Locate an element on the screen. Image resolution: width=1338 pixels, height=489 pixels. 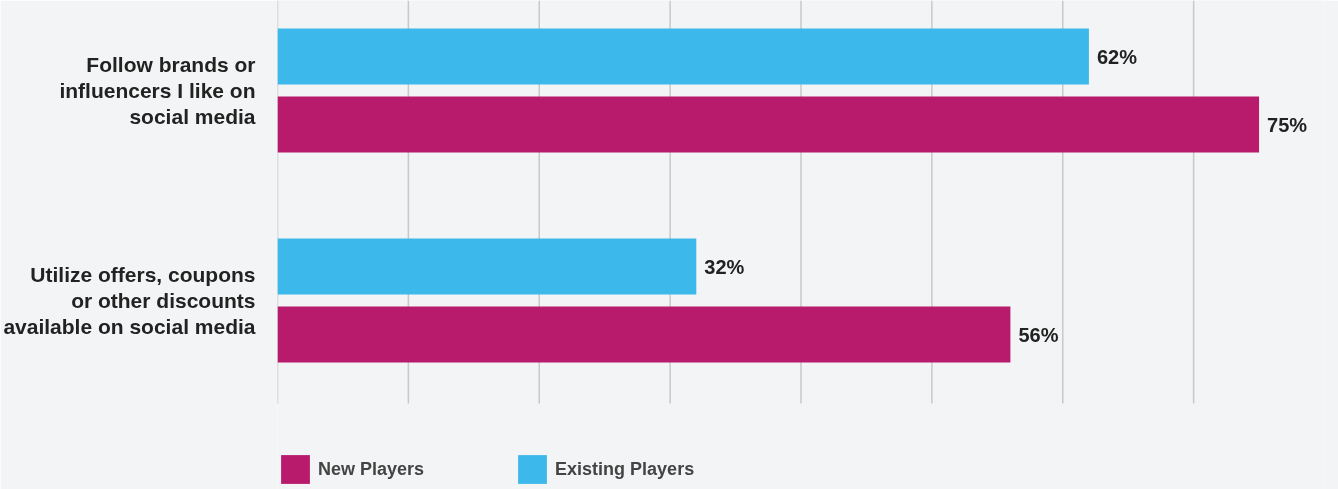
data-label: 62% is located at coordinates (1117, 56).